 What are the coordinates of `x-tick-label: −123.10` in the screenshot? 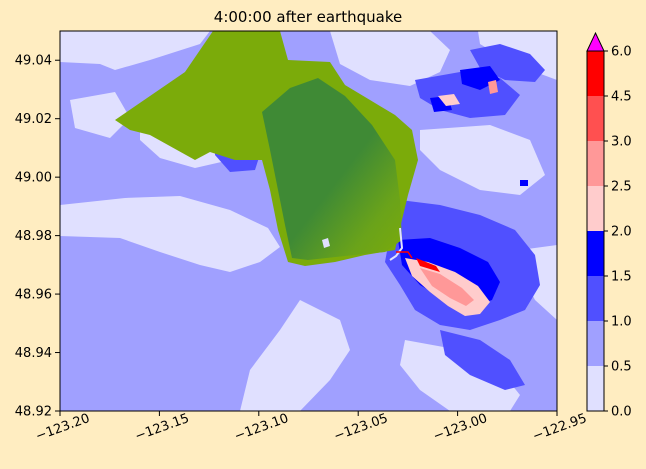 It's located at (262, 427).